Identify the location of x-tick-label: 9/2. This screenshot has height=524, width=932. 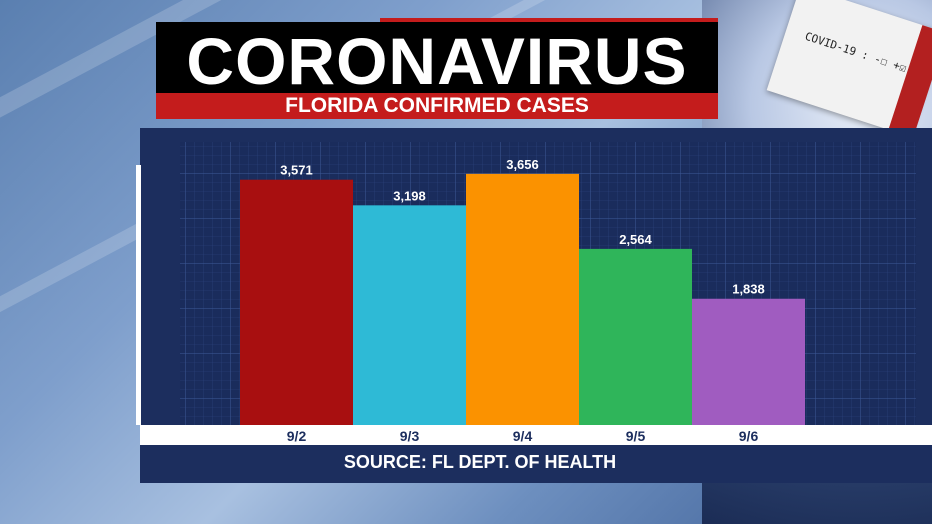
(297, 436).